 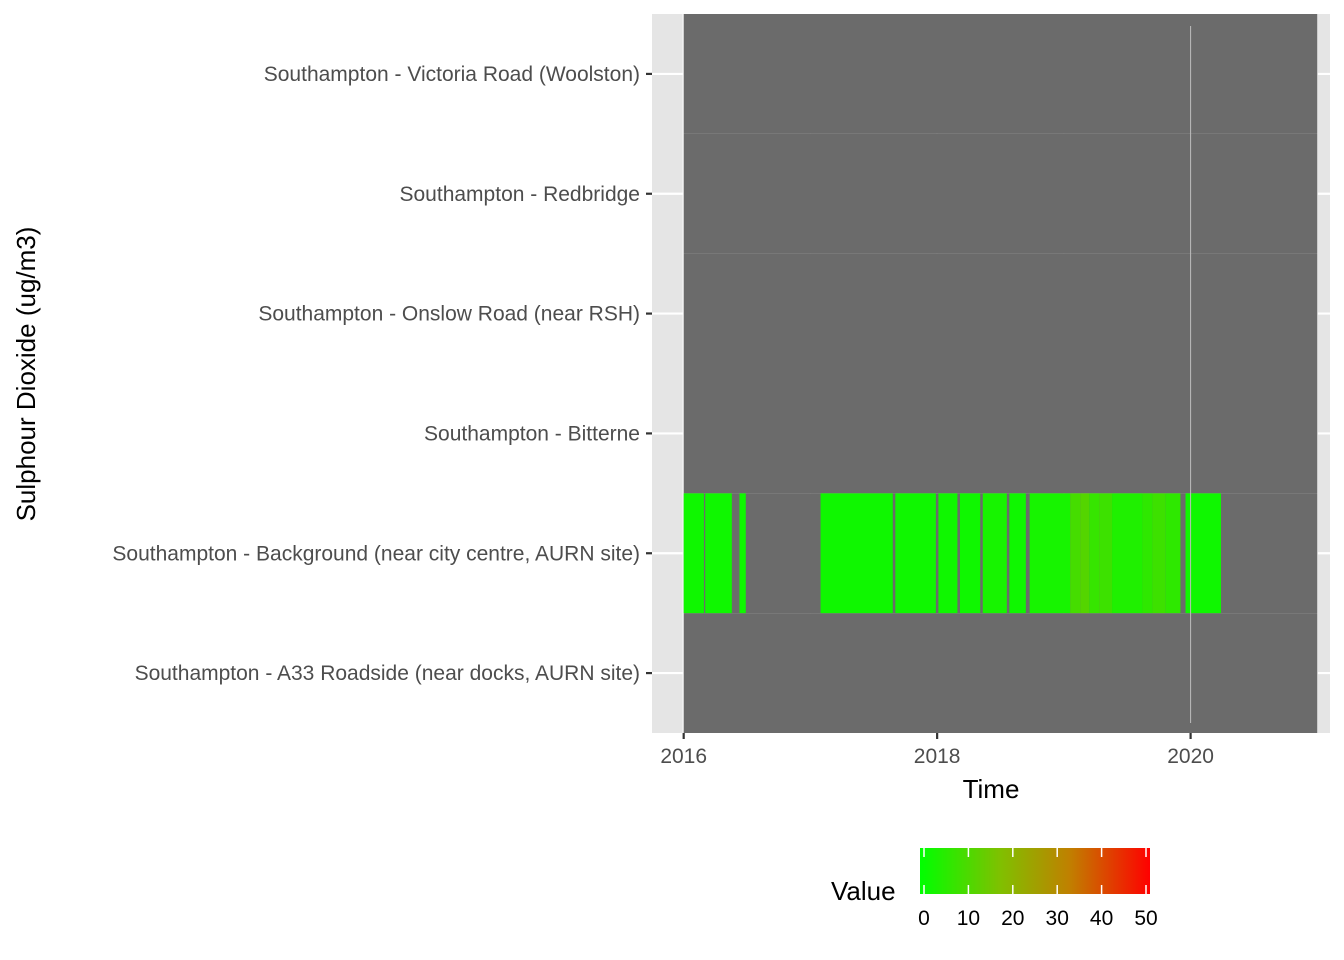 I want to click on x-axis-title: Time, so click(x=991, y=789).